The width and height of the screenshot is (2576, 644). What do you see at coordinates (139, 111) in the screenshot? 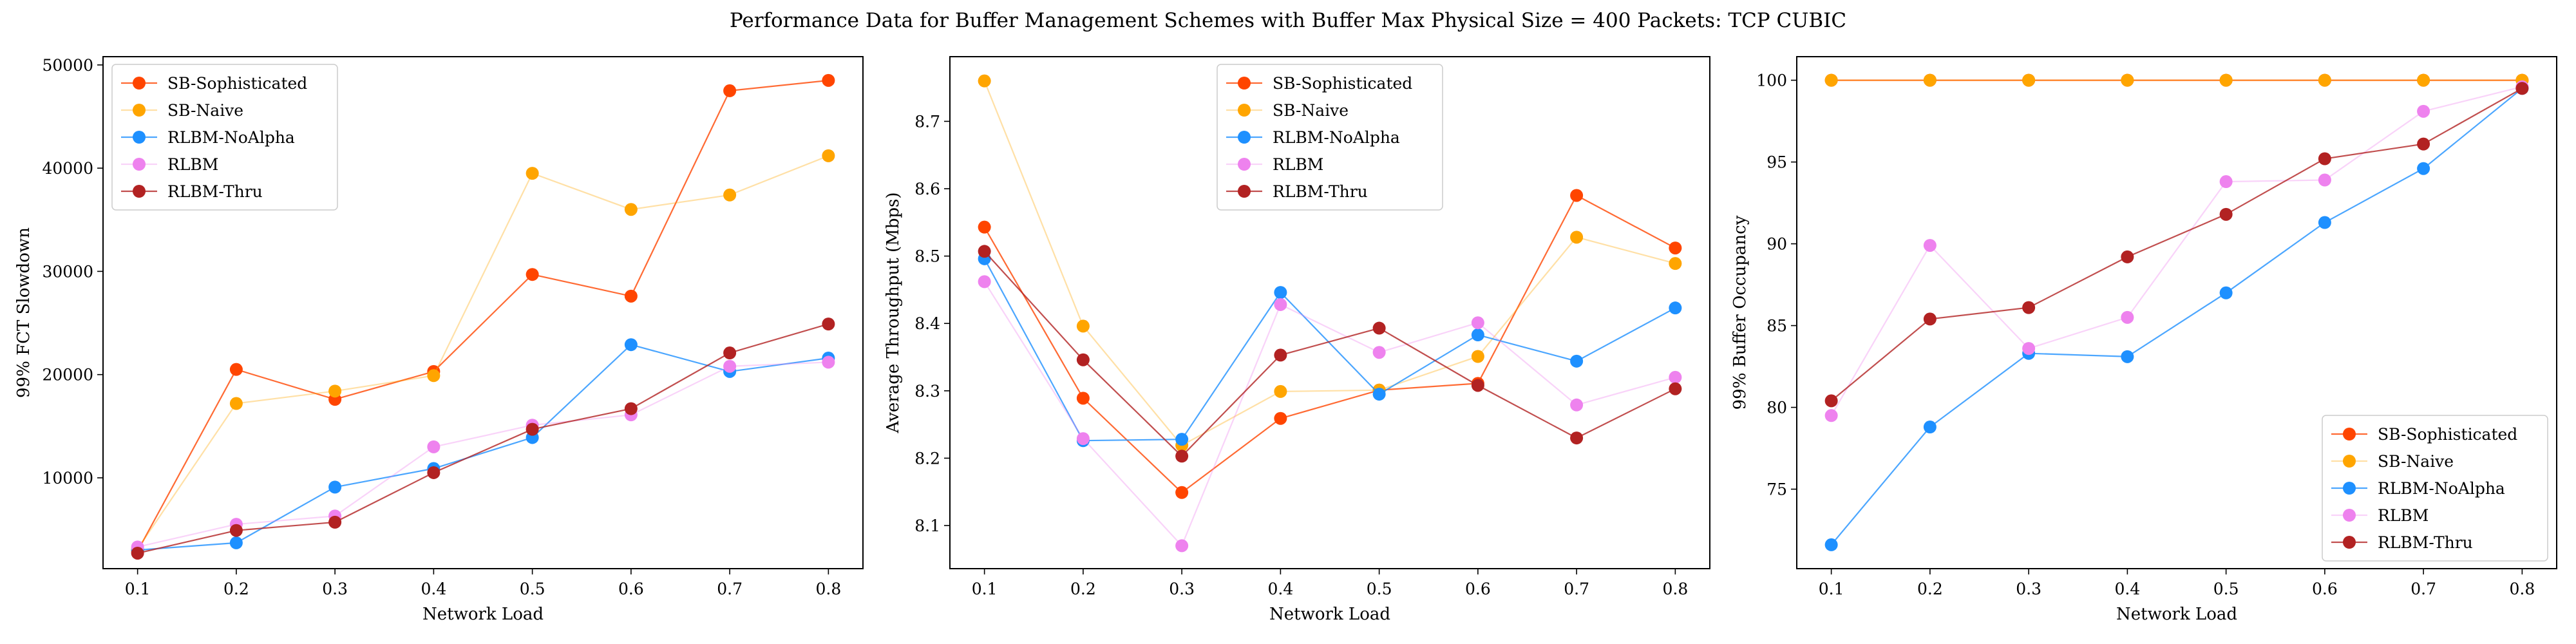
I see `legend-marker-sb-naive` at bounding box center [139, 111].